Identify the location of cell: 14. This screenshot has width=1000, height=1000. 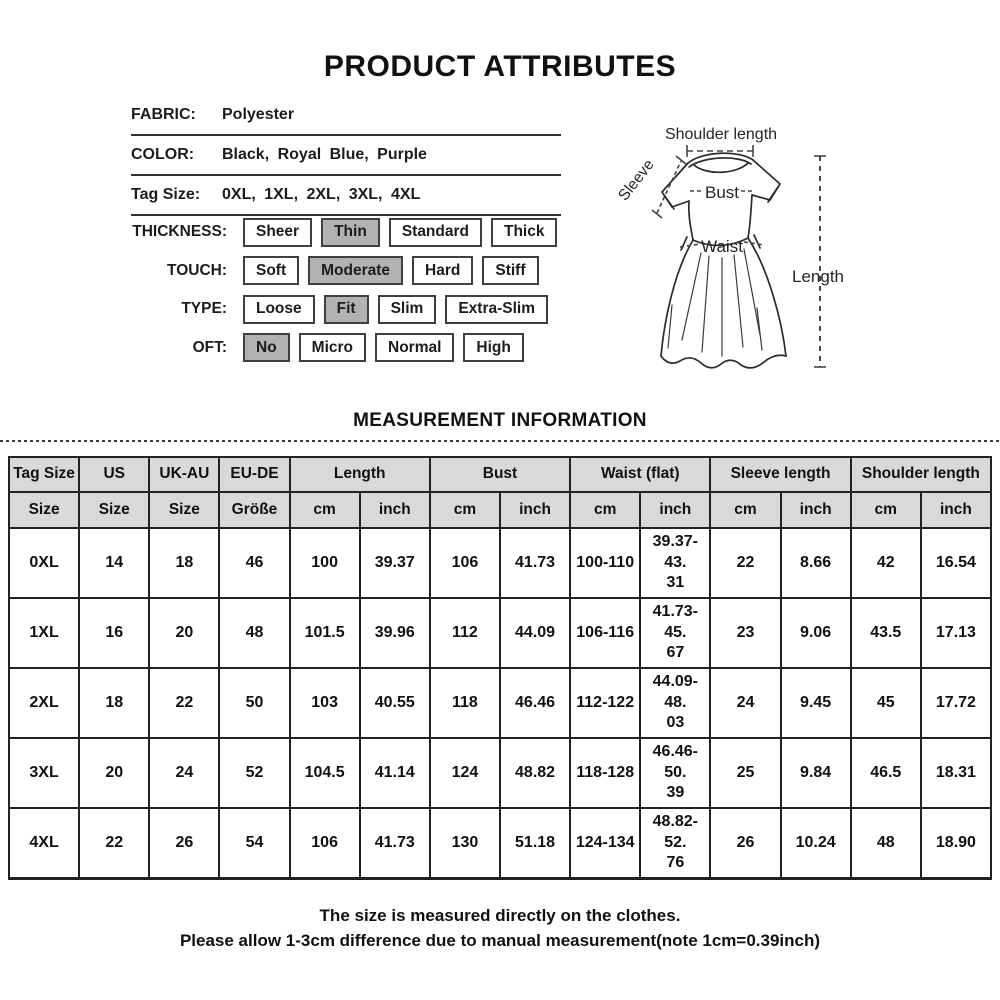
(114, 563).